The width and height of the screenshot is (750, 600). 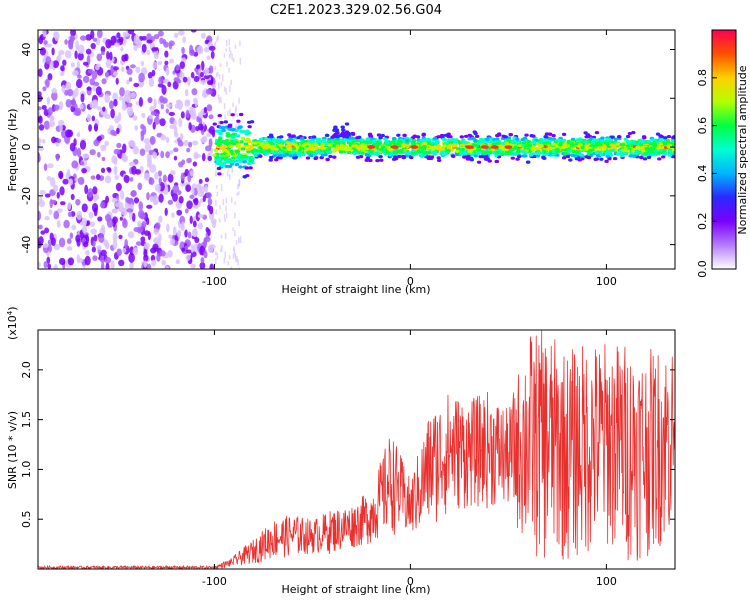 What do you see at coordinates (12, 327) in the screenshot?
I see `snr-scale-base: (x10` at bounding box center [12, 327].